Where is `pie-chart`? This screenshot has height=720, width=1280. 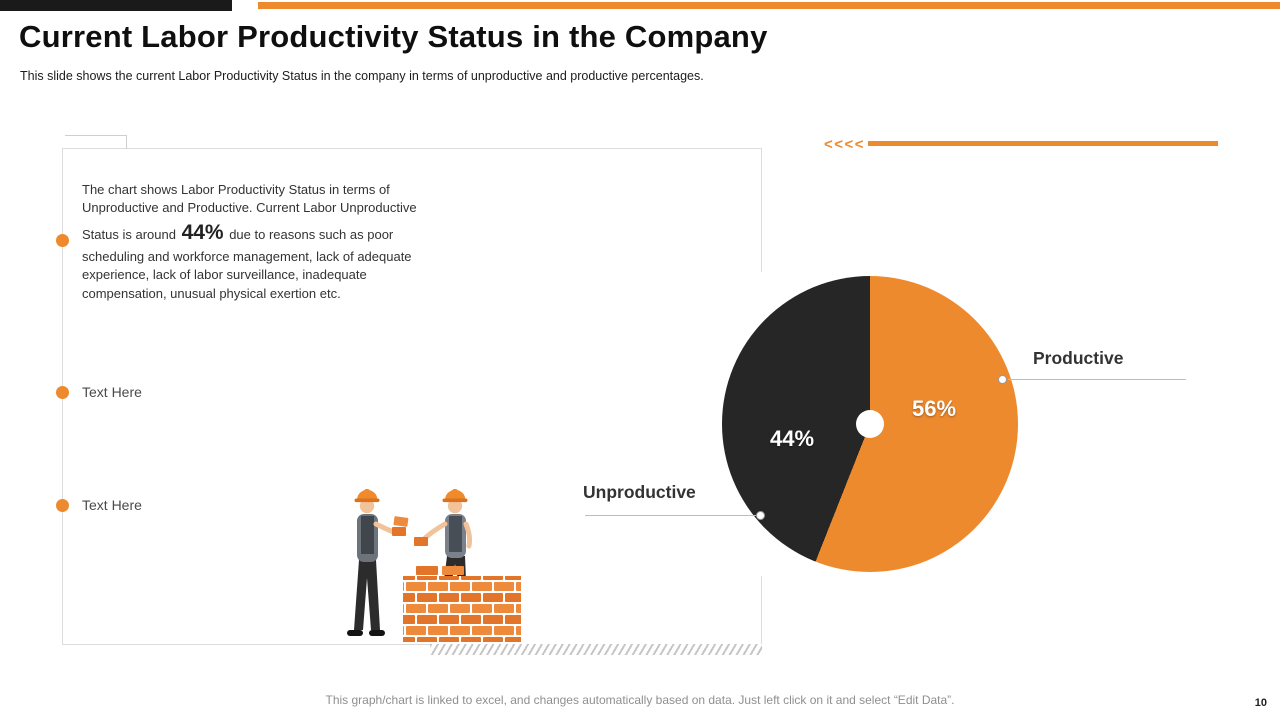 pie-chart is located at coordinates (870, 424).